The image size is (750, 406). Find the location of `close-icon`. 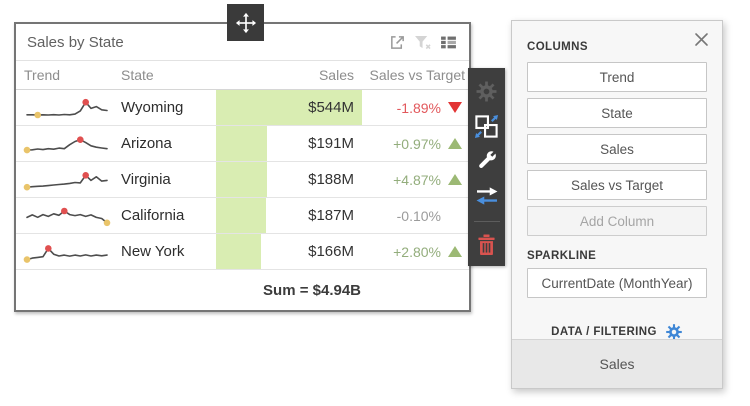

close-icon is located at coordinates (701, 39).